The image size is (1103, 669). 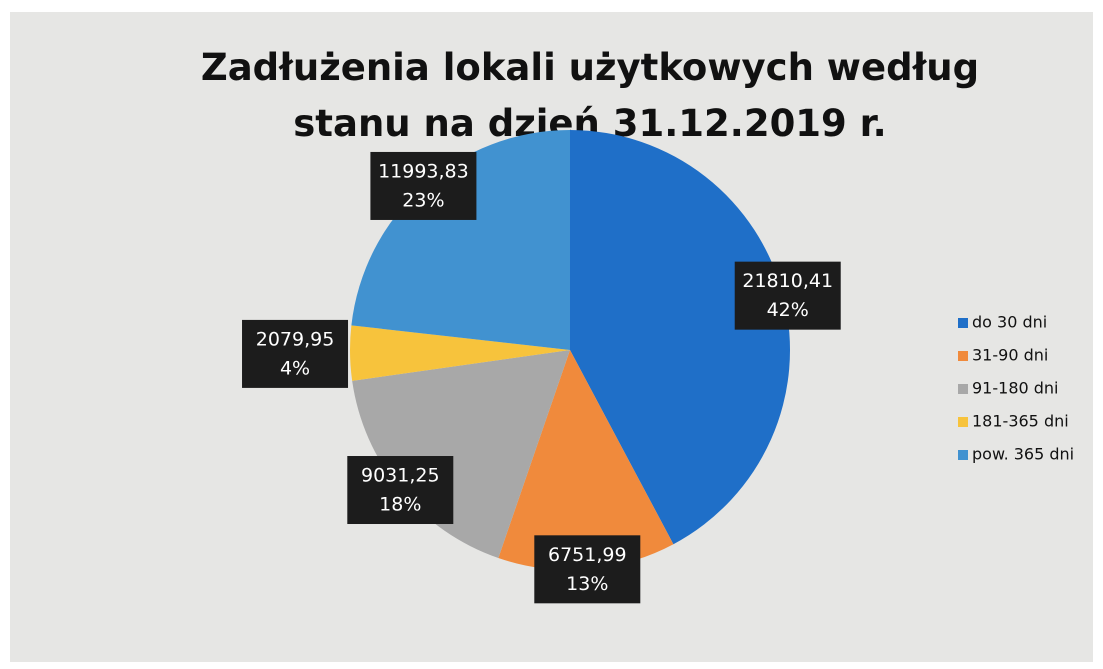 What do you see at coordinates (295, 339) in the screenshot?
I see `data-label-value: 2079,95` at bounding box center [295, 339].